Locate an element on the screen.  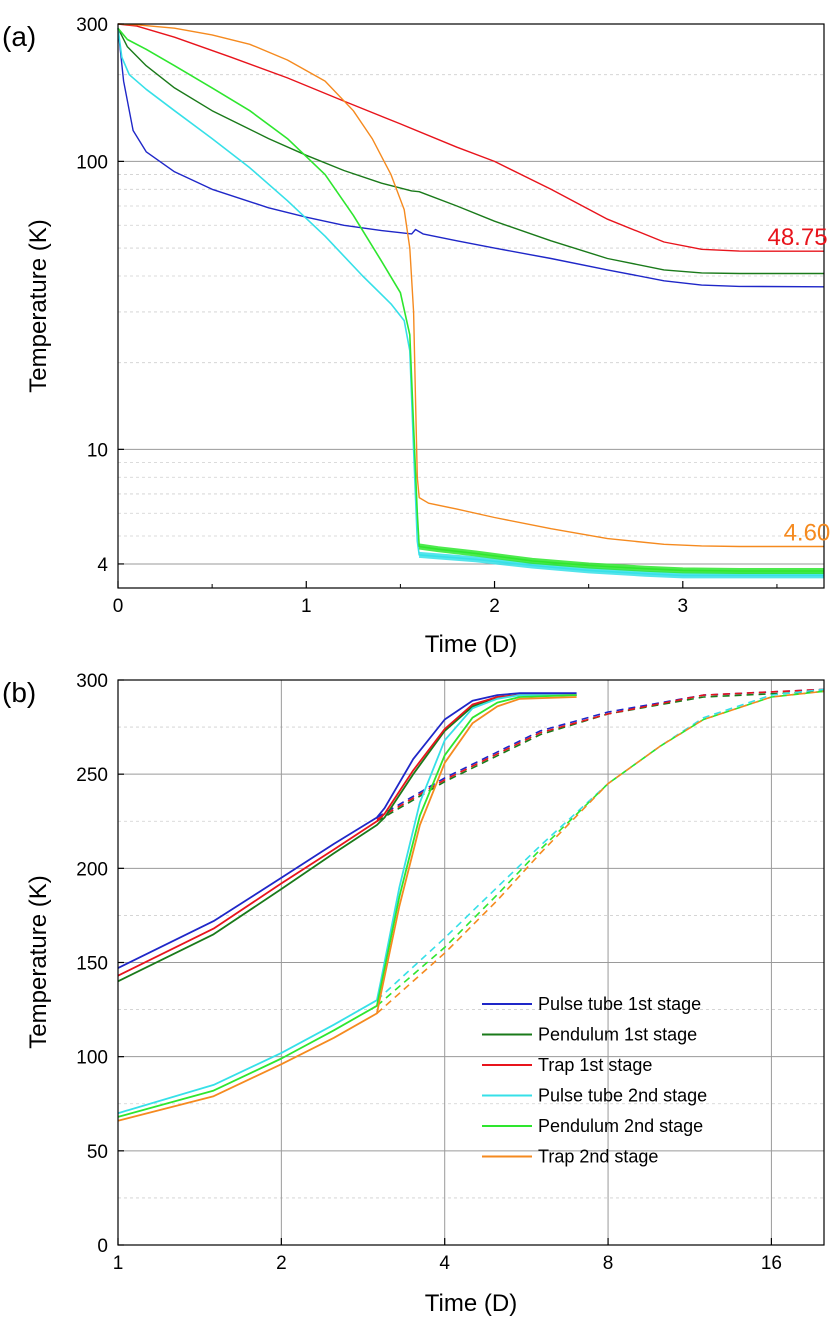
panel-b-label: (b) is located at coordinates (19, 692).